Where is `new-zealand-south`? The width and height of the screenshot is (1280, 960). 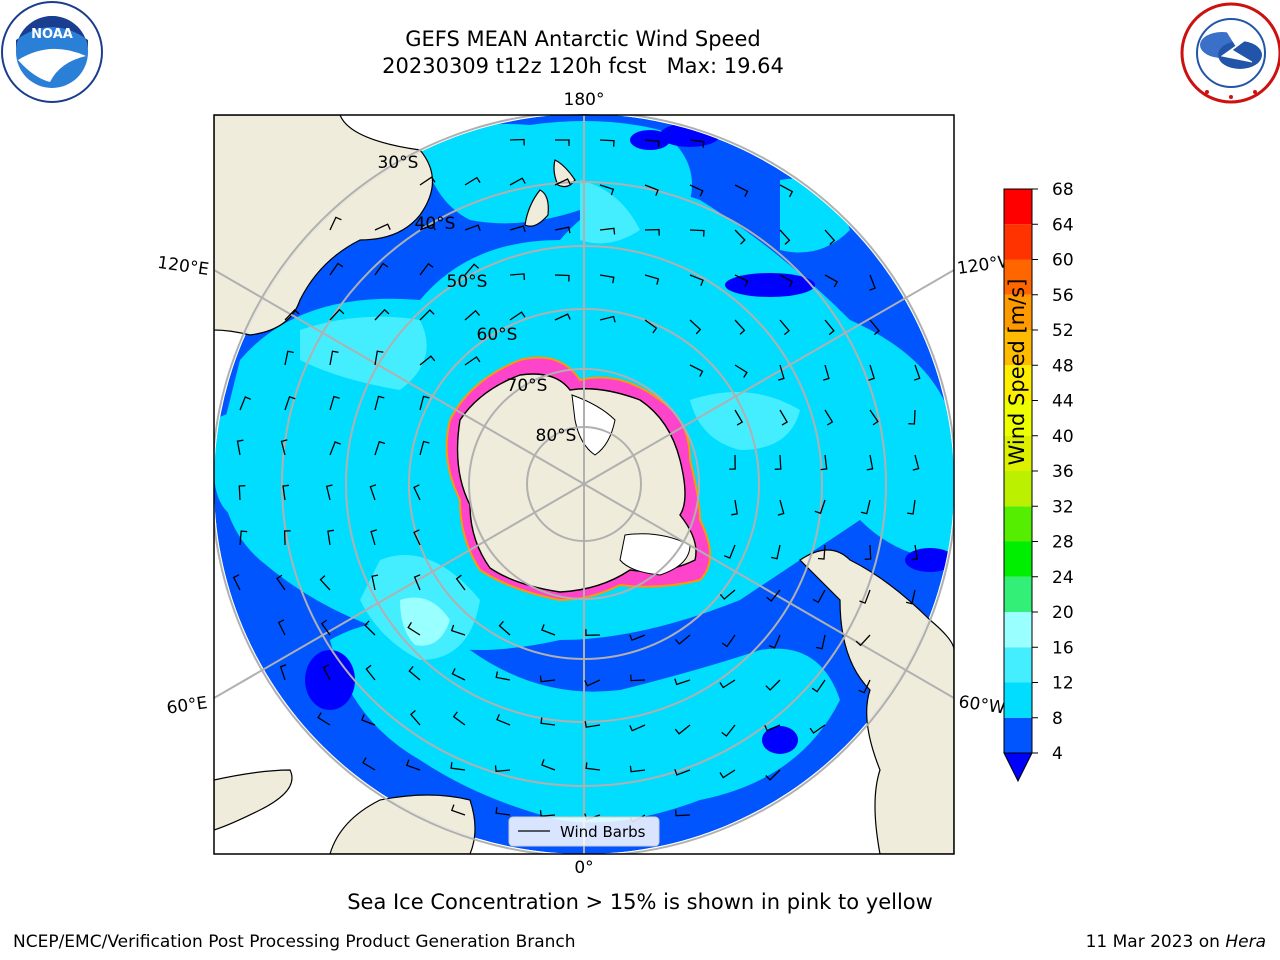 new-zealand-south is located at coordinates (536, 208).